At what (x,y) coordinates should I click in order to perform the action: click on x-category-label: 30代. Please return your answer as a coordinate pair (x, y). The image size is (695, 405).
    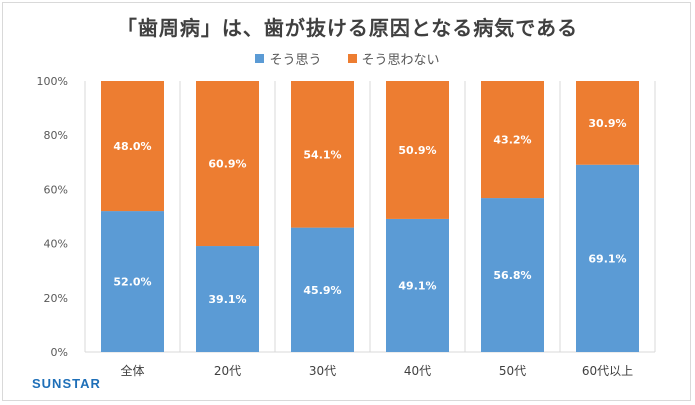
    Looking at the image, I should click on (322, 371).